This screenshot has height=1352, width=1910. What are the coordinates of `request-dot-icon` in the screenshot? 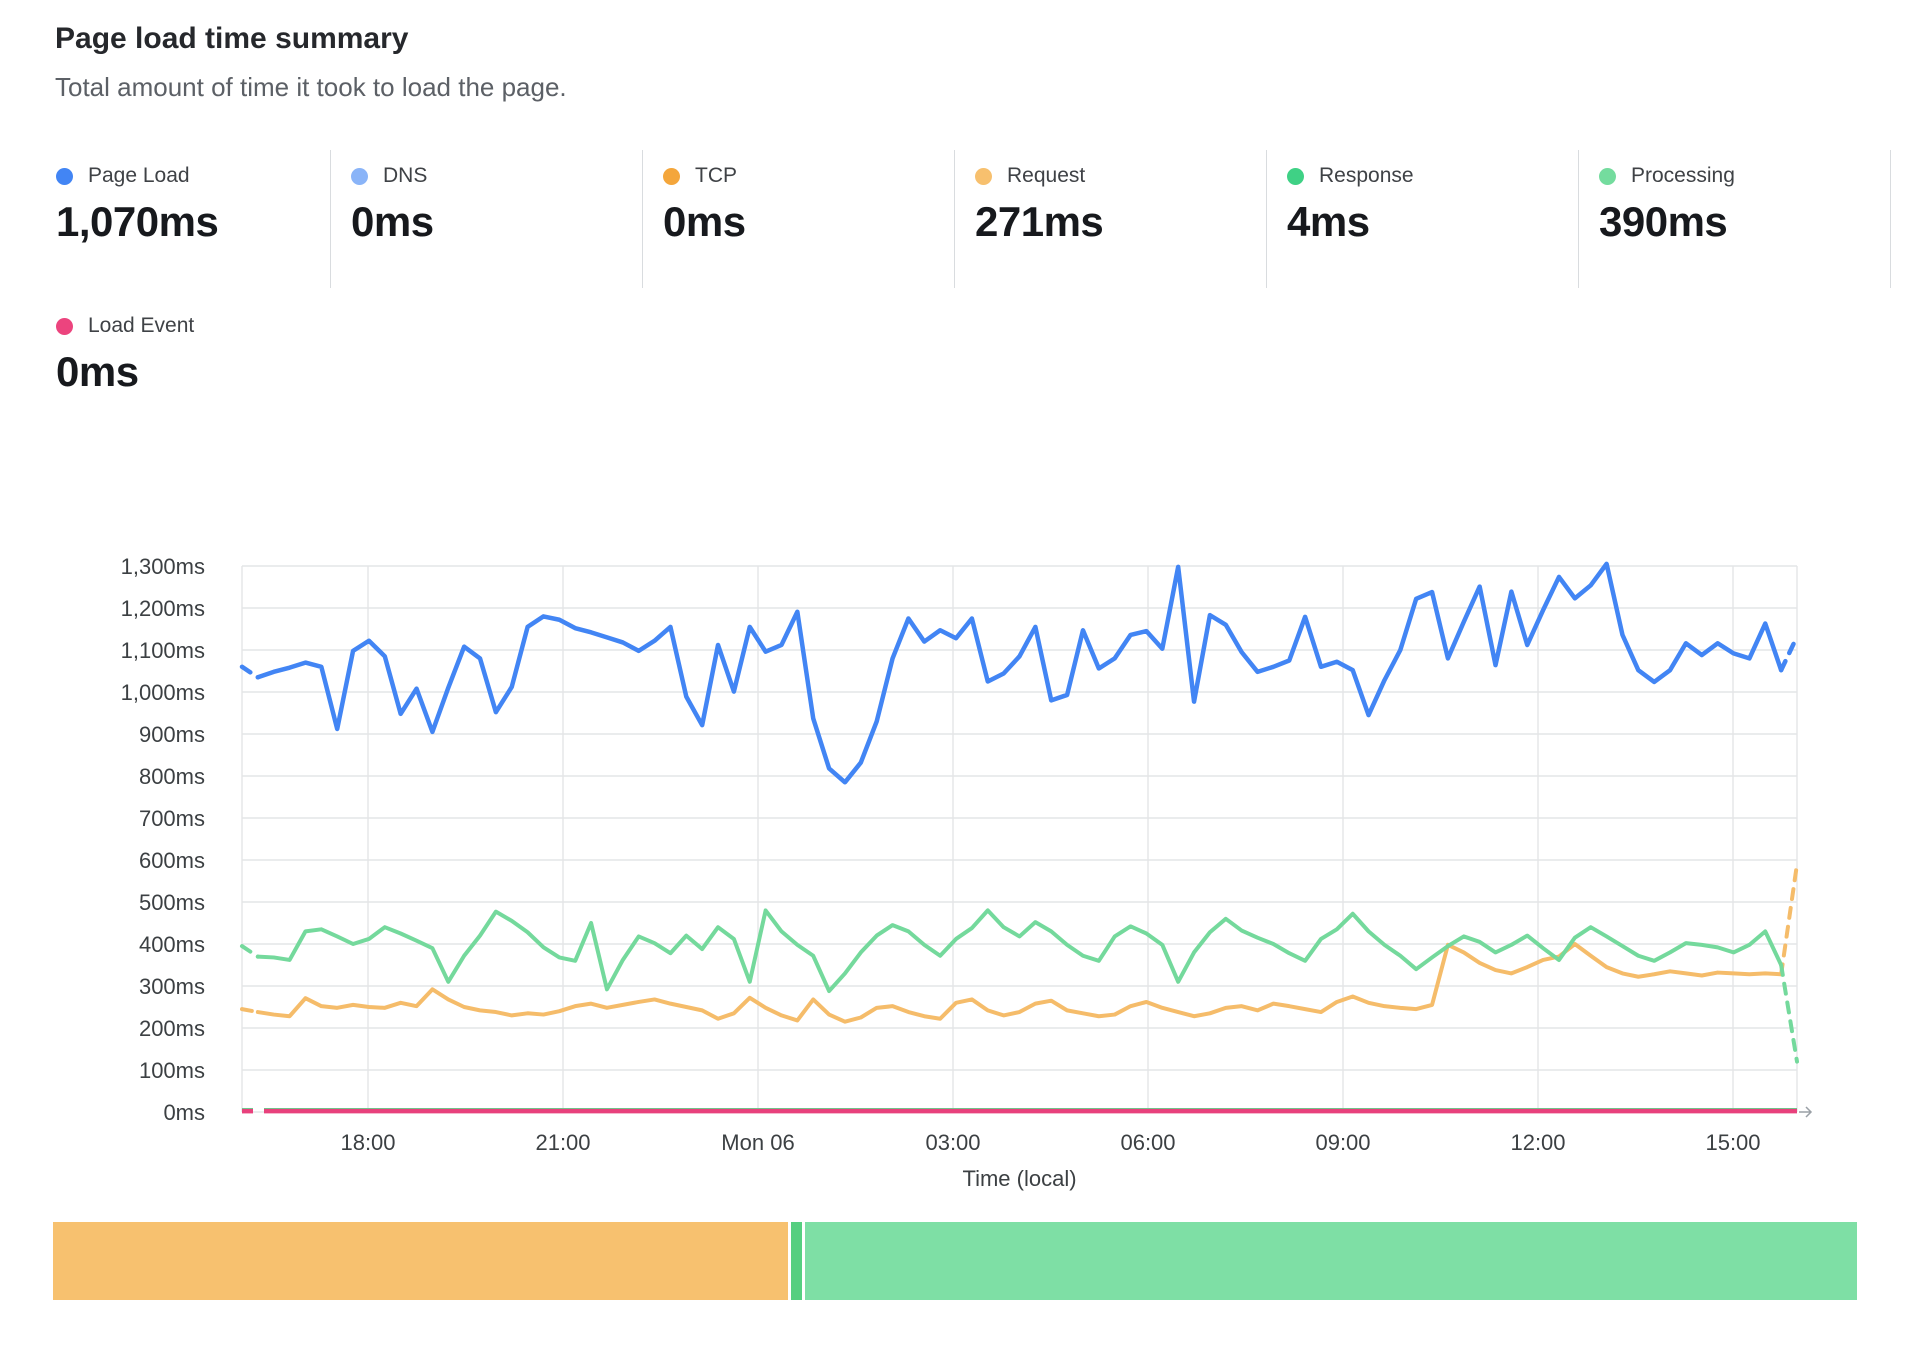 It's located at (983, 176).